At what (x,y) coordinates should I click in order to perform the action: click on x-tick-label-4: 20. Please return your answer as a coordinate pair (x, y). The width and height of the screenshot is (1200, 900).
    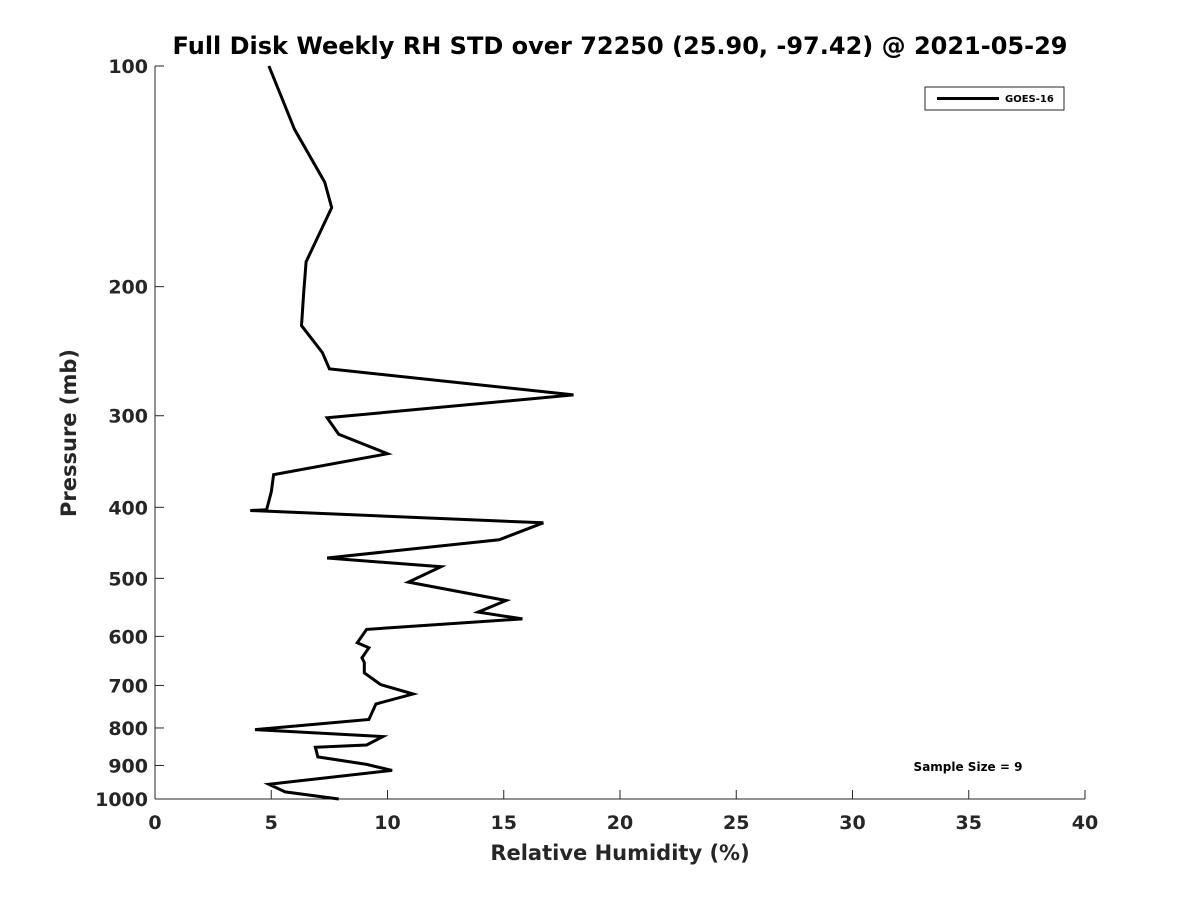
    Looking at the image, I should click on (620, 823).